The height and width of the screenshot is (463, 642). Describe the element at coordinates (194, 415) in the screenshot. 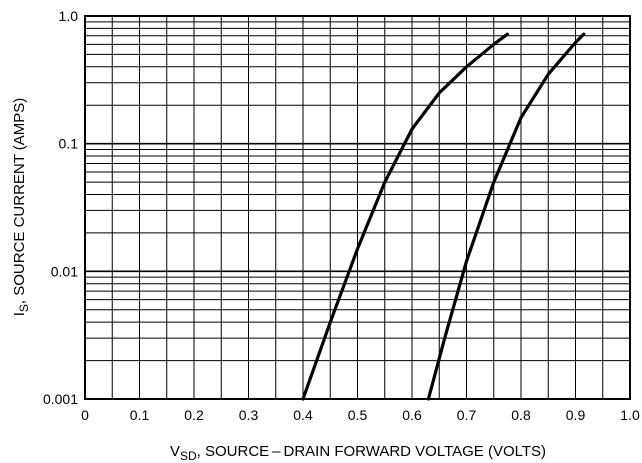

I see `x-tick-label: 0.2` at that location.